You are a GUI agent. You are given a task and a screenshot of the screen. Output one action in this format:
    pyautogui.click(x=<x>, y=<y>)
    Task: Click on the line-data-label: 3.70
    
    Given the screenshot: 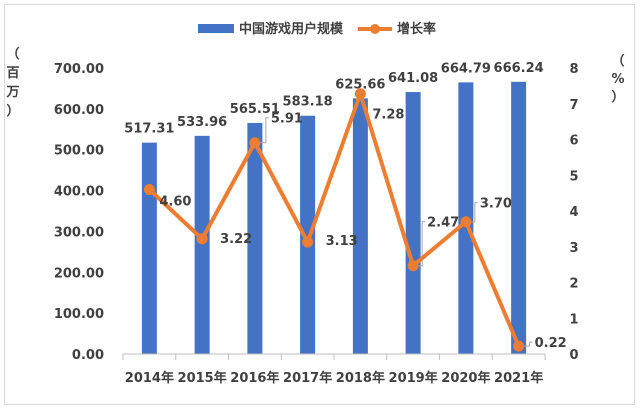 What is the action you would take?
    pyautogui.click(x=496, y=204)
    